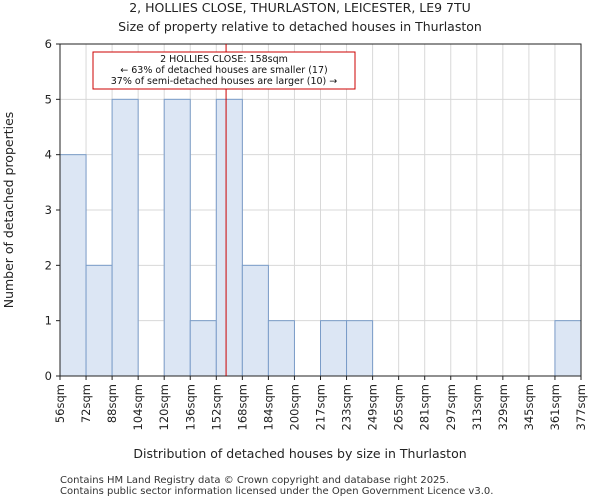 The height and width of the screenshot is (500, 600). What do you see at coordinates (224, 59) in the screenshot?
I see `annotation-line-1: 2 HOLLIES CLOSE: 158sqm` at bounding box center [224, 59].